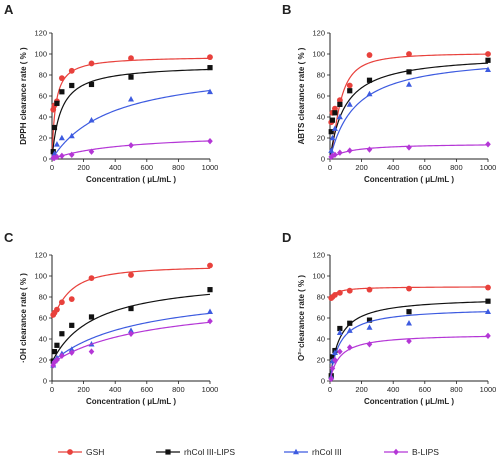 The image size is (498, 469). I want to click on panel-b-series-rhcol-iii-lips, so click(409, 108).